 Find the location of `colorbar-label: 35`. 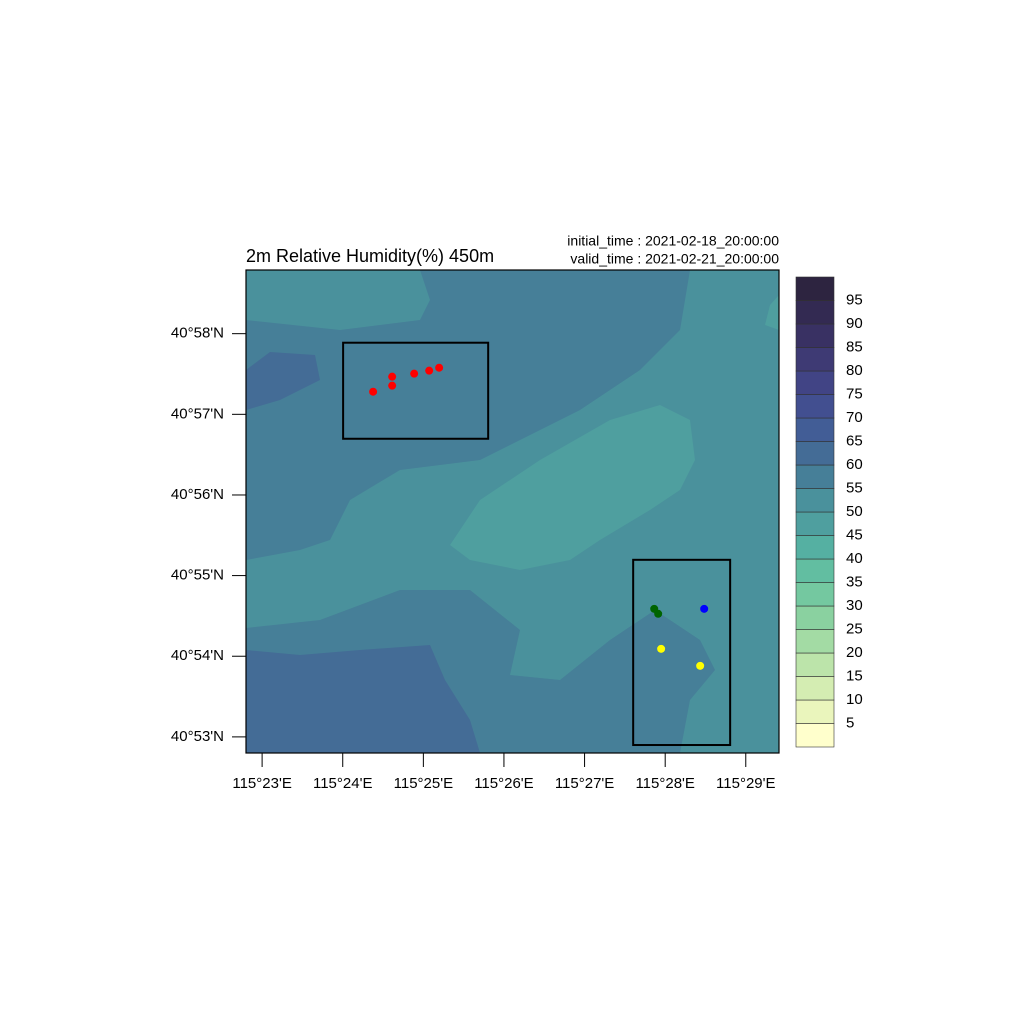

colorbar-label: 35 is located at coordinates (854, 581).